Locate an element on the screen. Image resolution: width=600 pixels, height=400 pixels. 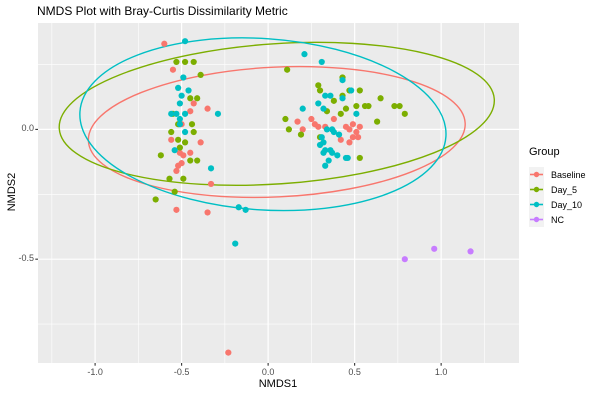
y-axis-title: NMDS2 is located at coordinates (12, 192).